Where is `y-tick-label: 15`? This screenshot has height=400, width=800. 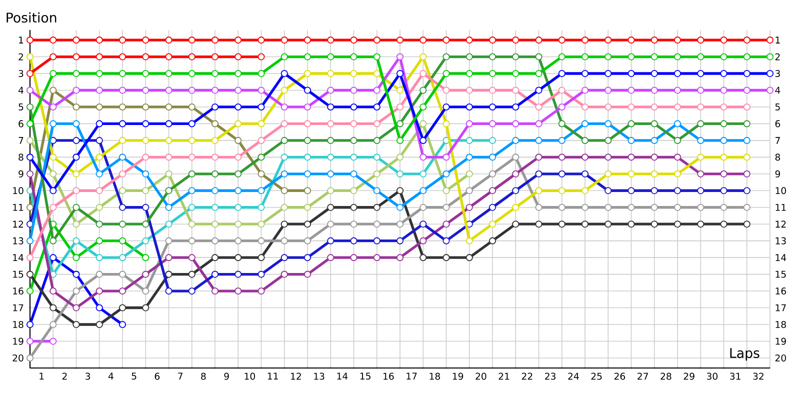
y-tick-label: 15 is located at coordinates (18, 274).